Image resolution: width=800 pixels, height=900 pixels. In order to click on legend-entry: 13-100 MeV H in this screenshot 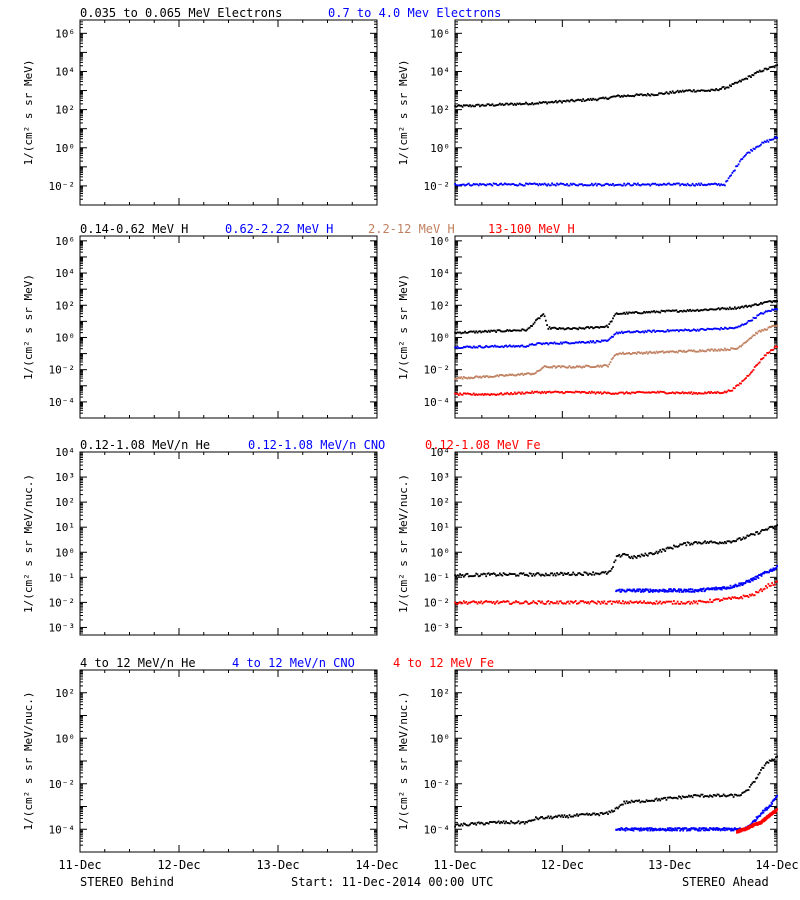, I will do `click(531, 229)`.